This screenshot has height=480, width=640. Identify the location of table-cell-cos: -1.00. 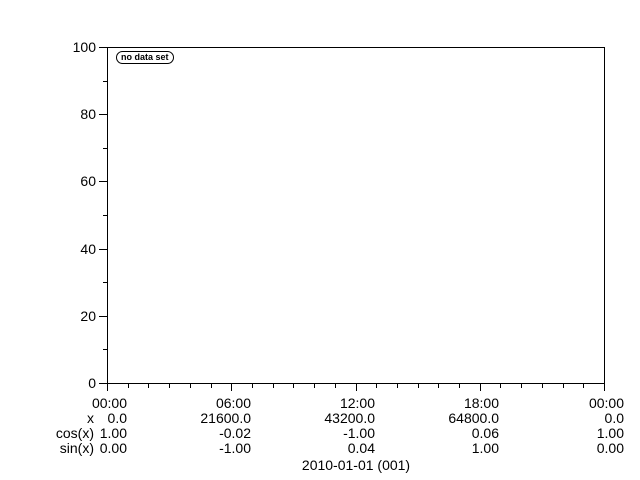
(359, 433).